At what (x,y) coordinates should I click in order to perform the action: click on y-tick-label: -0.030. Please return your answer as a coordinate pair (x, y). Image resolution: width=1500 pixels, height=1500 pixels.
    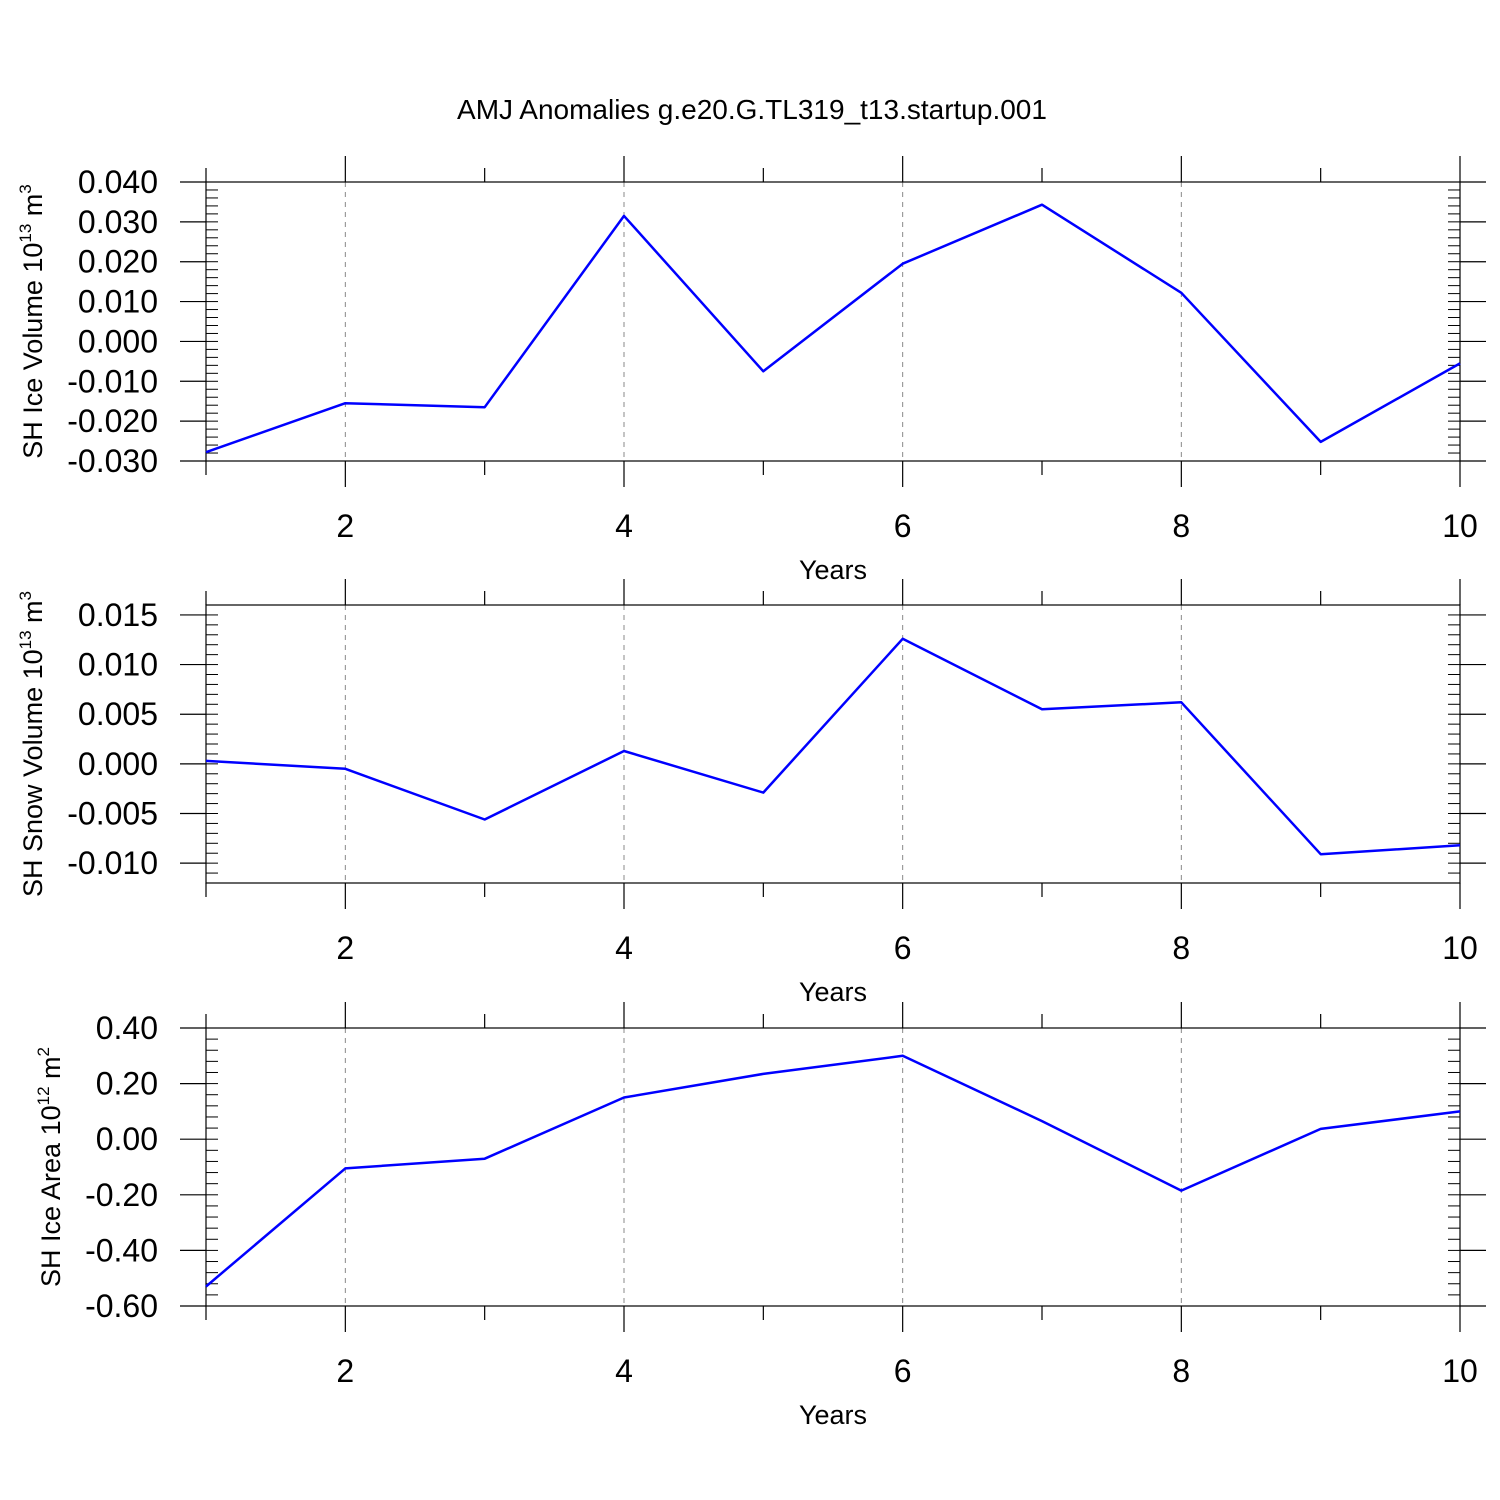
    Looking at the image, I should click on (112, 461).